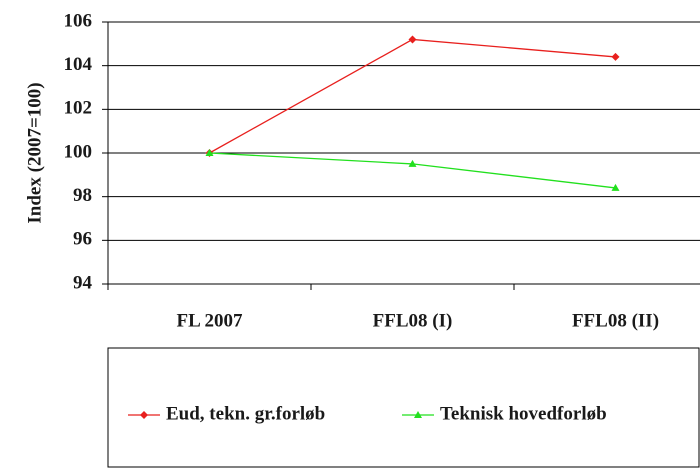 Image resolution: width=700 pixels, height=468 pixels. I want to click on x-tick-label: FFL08 (II), so click(615, 320).